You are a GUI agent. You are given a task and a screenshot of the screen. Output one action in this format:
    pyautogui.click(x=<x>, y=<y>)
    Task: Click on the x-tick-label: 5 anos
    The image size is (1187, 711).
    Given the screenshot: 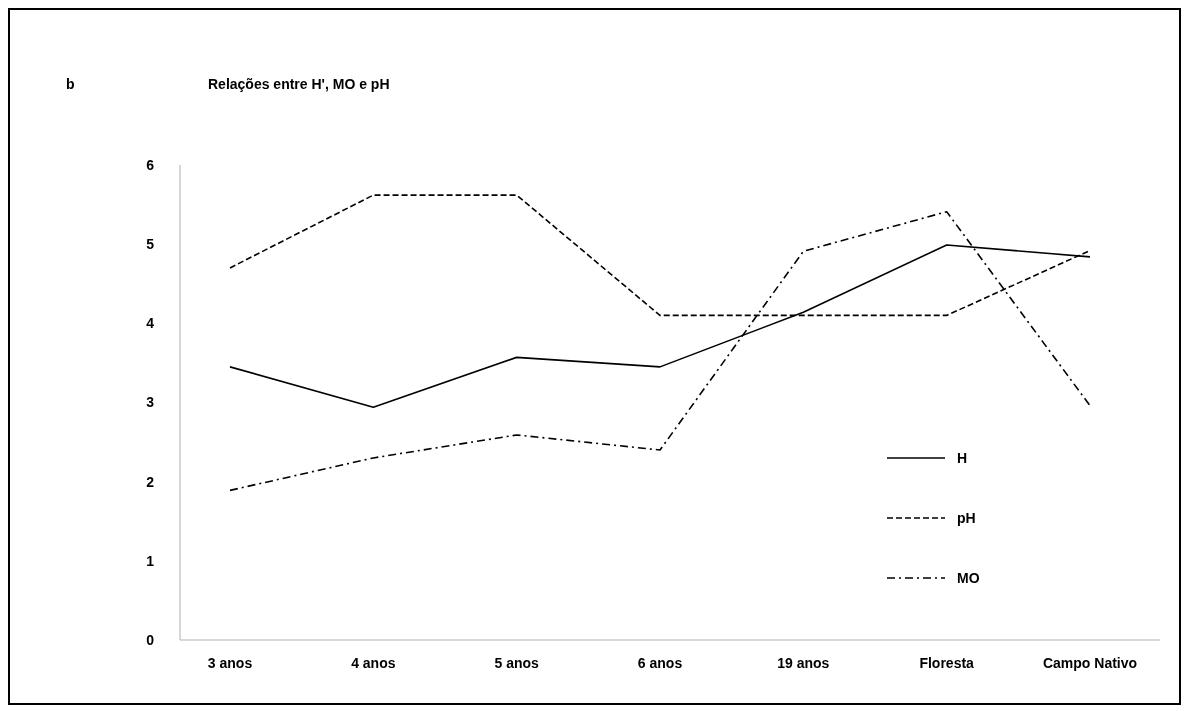 What is the action you would take?
    pyautogui.click(x=517, y=662)
    